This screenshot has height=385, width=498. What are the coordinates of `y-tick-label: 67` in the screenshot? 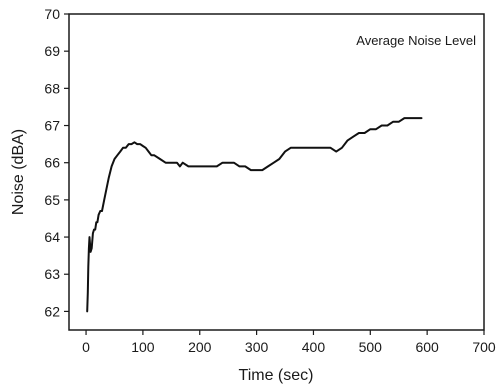 It's located at (52, 126).